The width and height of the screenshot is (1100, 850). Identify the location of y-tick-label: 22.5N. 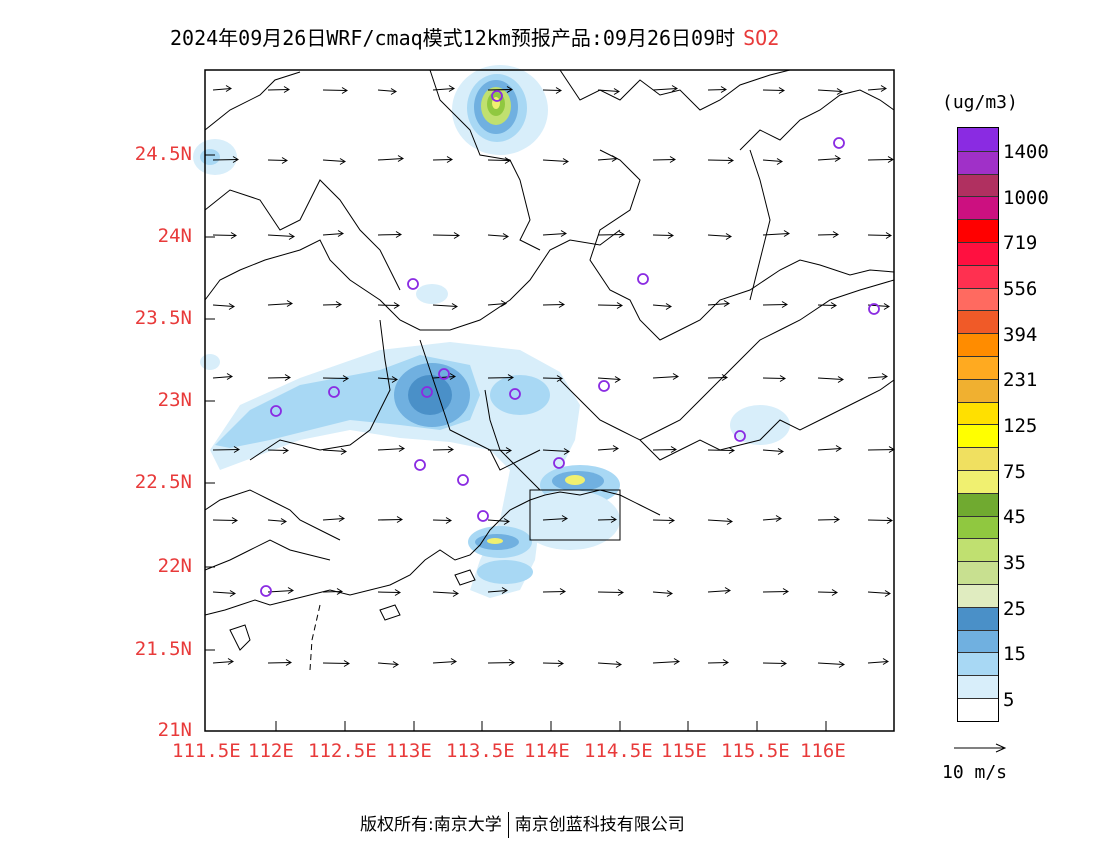
(163, 482).